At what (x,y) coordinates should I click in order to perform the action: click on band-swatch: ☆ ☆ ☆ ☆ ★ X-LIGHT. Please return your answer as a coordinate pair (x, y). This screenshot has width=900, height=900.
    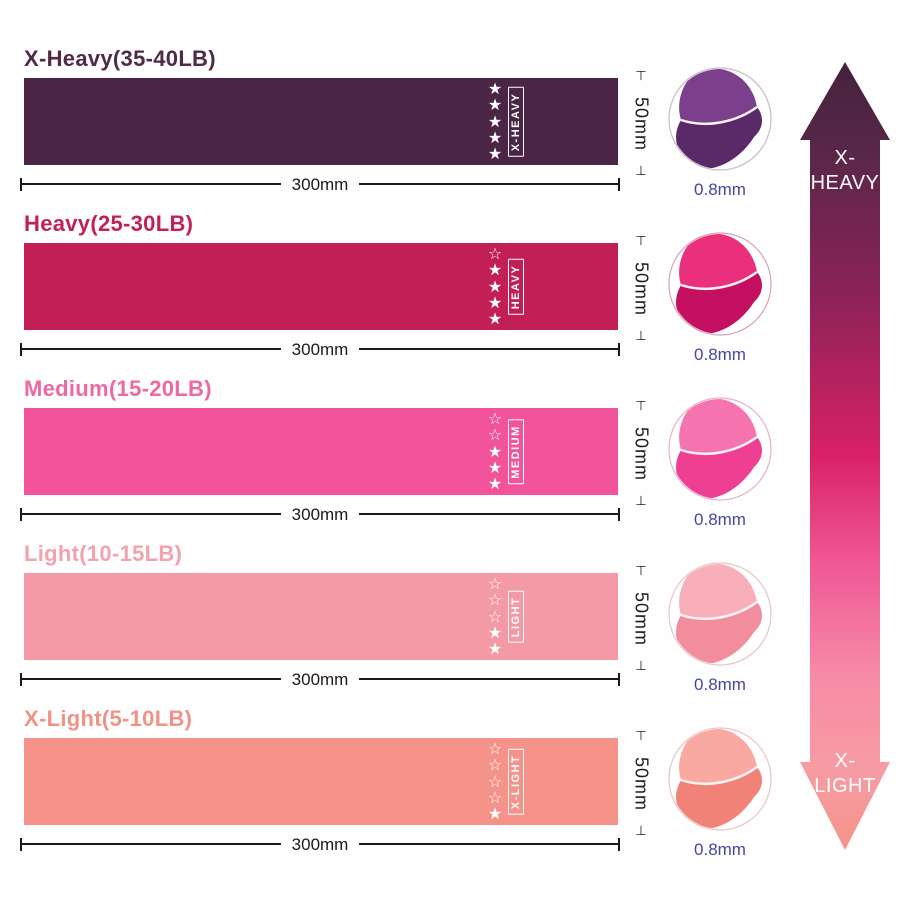
    Looking at the image, I should click on (321, 781).